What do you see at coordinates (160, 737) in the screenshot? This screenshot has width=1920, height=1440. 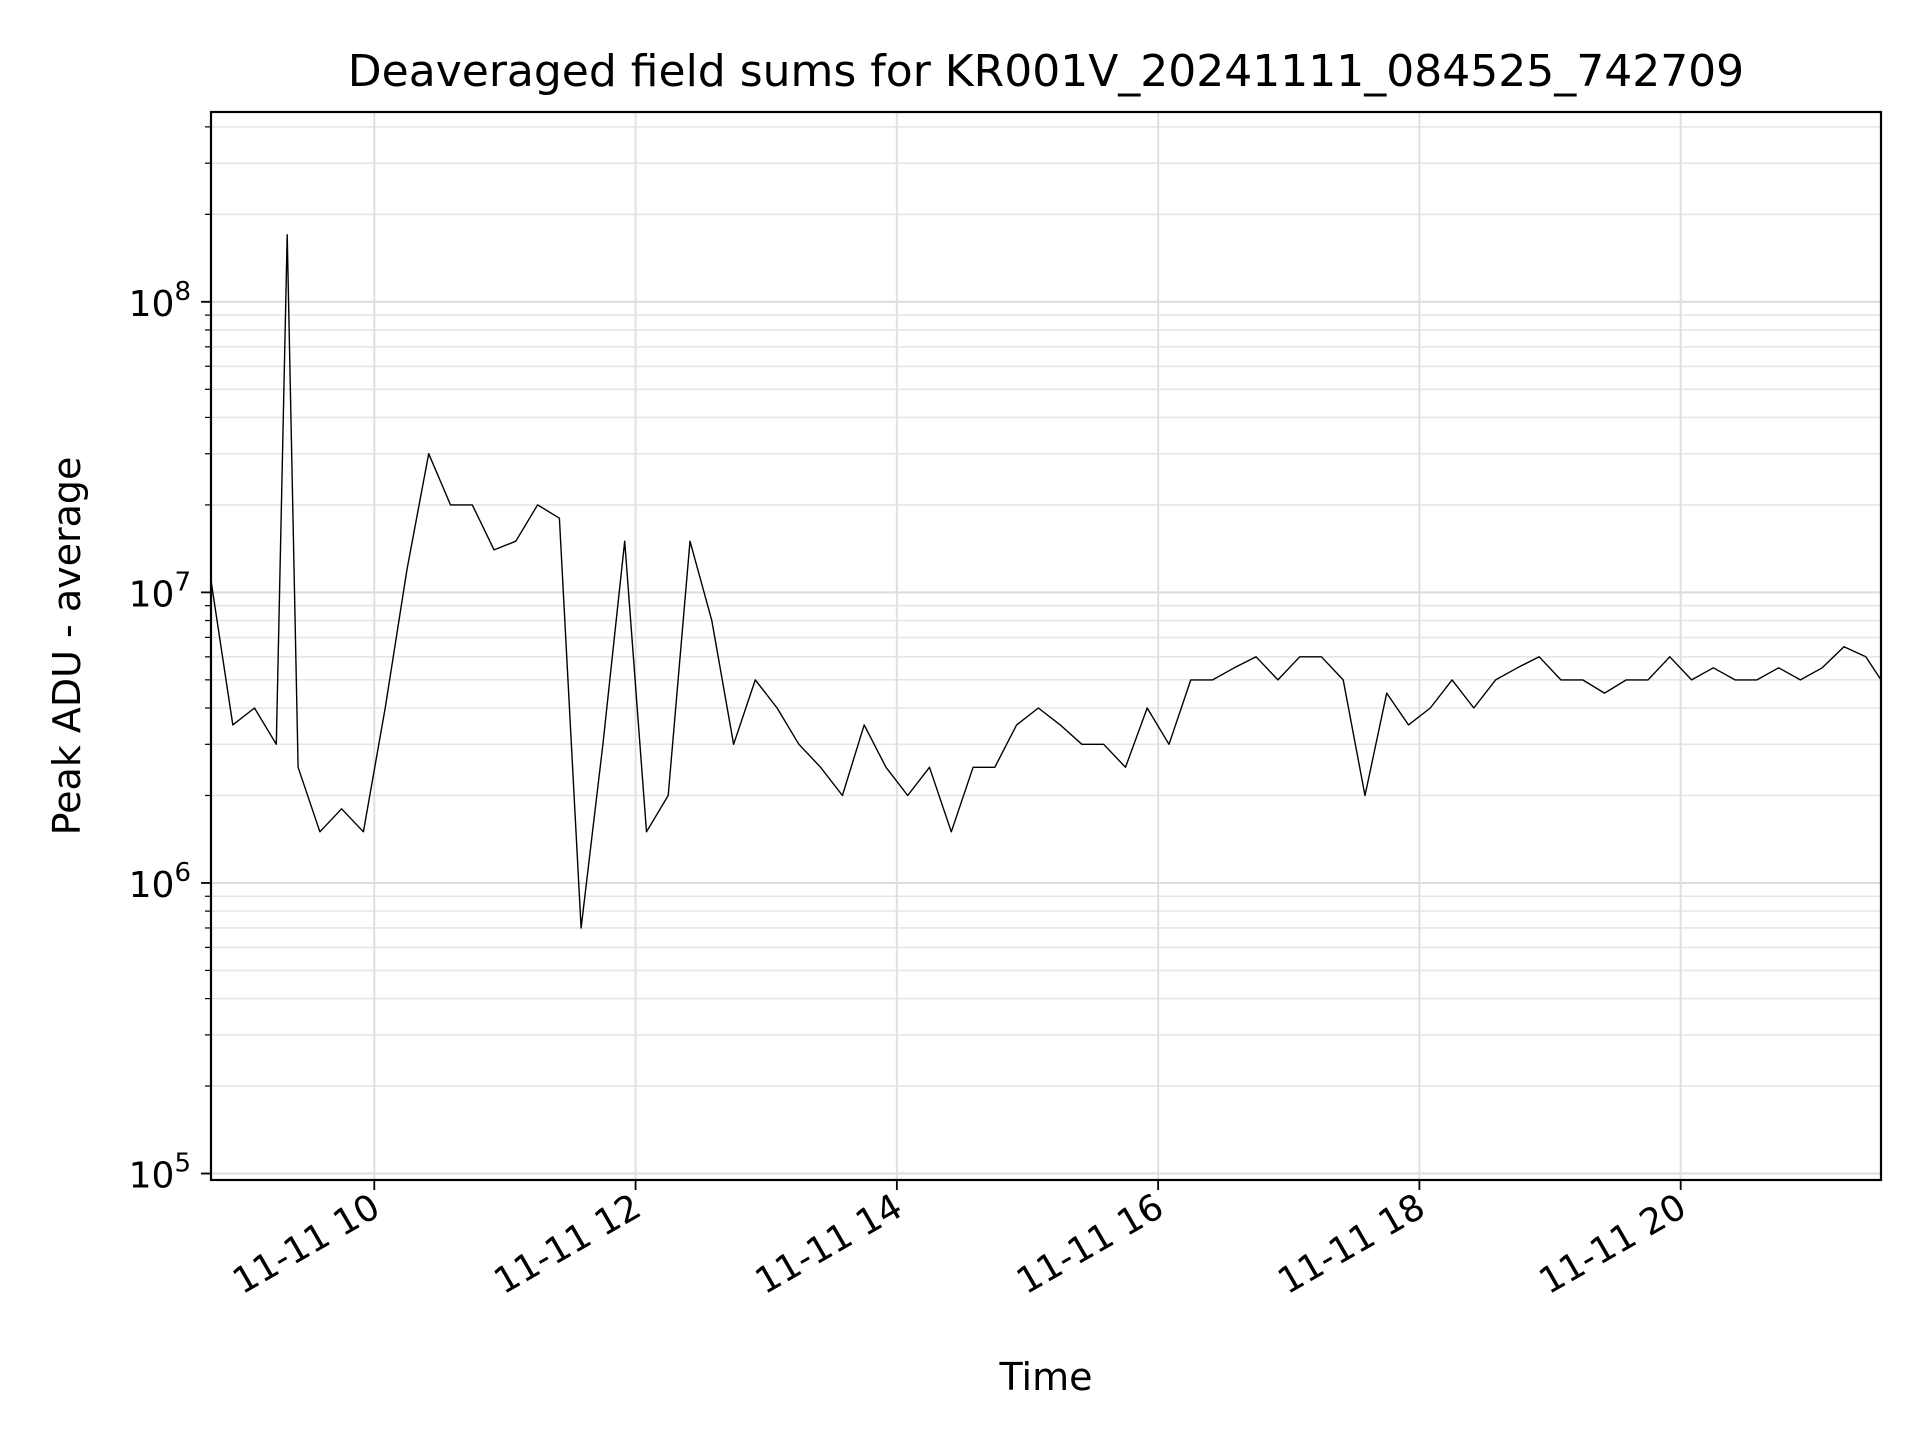 I see `y-tick-labels: 10⁵ 10⁶ 10⁷ 10⁸` at bounding box center [160, 737].